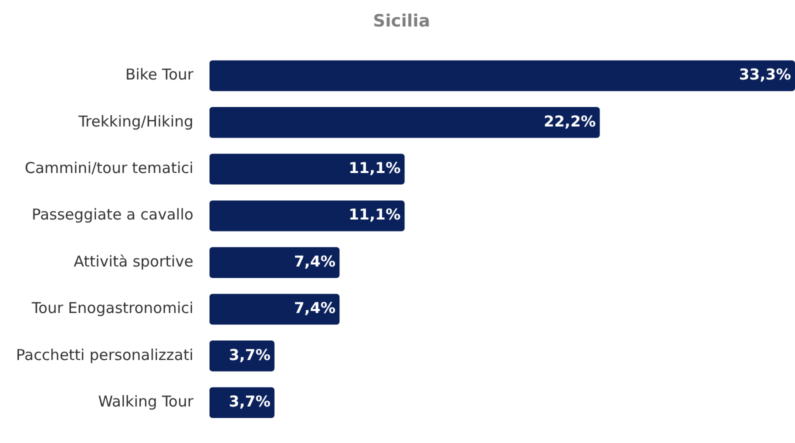 The height and width of the screenshot is (443, 795). I want to click on data-label: 33,3%, so click(764, 75).